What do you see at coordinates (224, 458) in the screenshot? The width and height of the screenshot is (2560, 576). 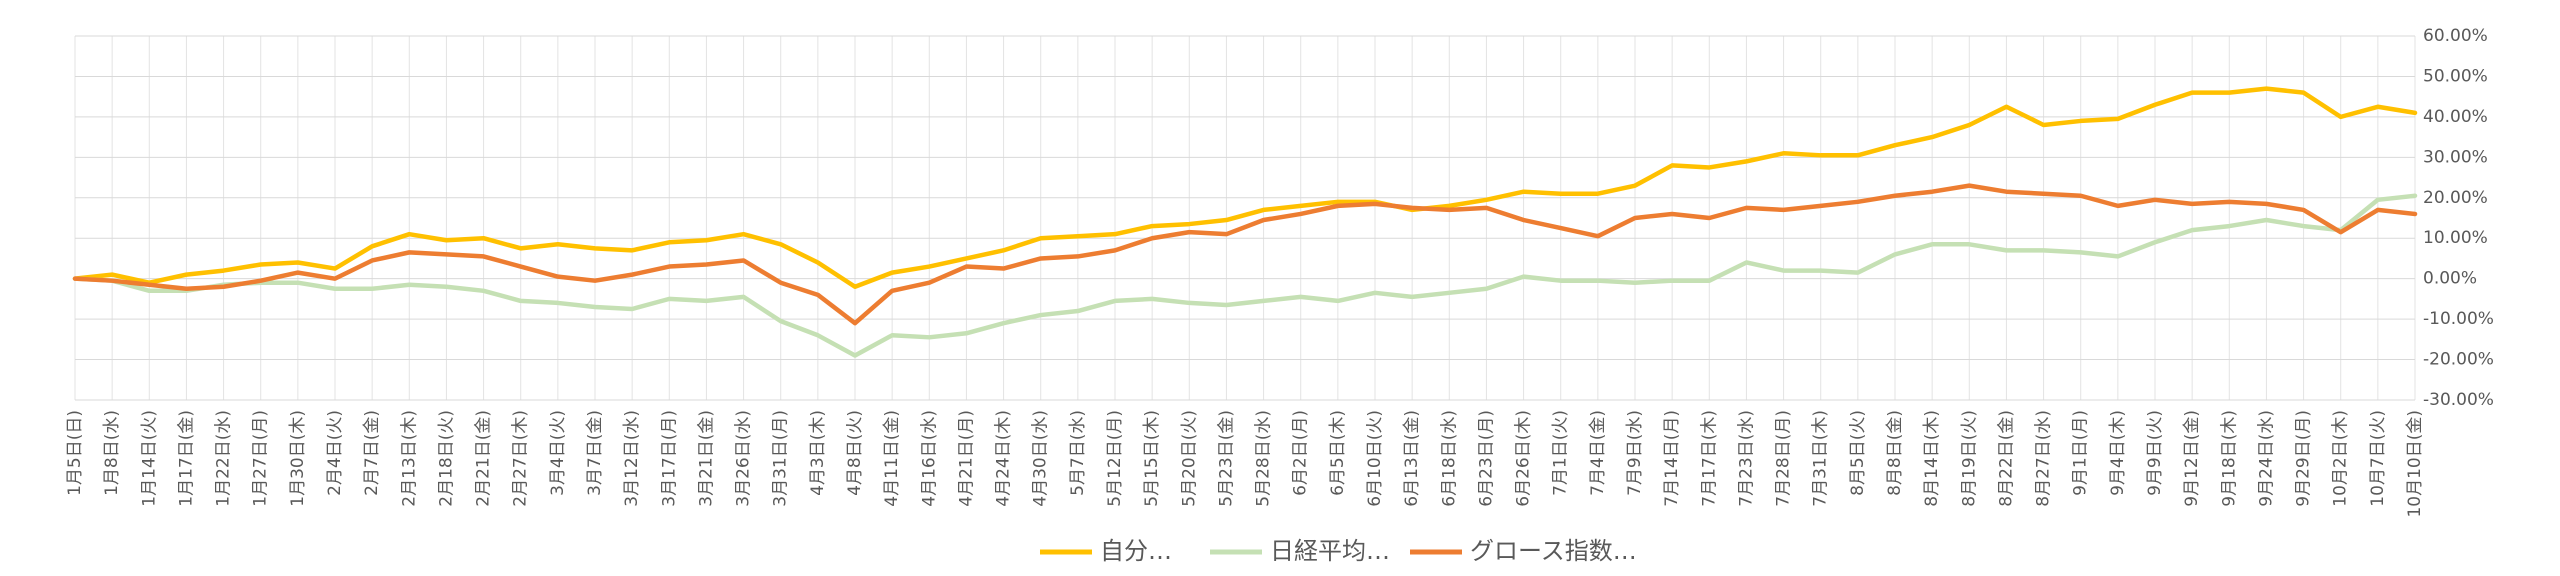 I see `x-tick-label: 1月22日(水)` at bounding box center [224, 458].